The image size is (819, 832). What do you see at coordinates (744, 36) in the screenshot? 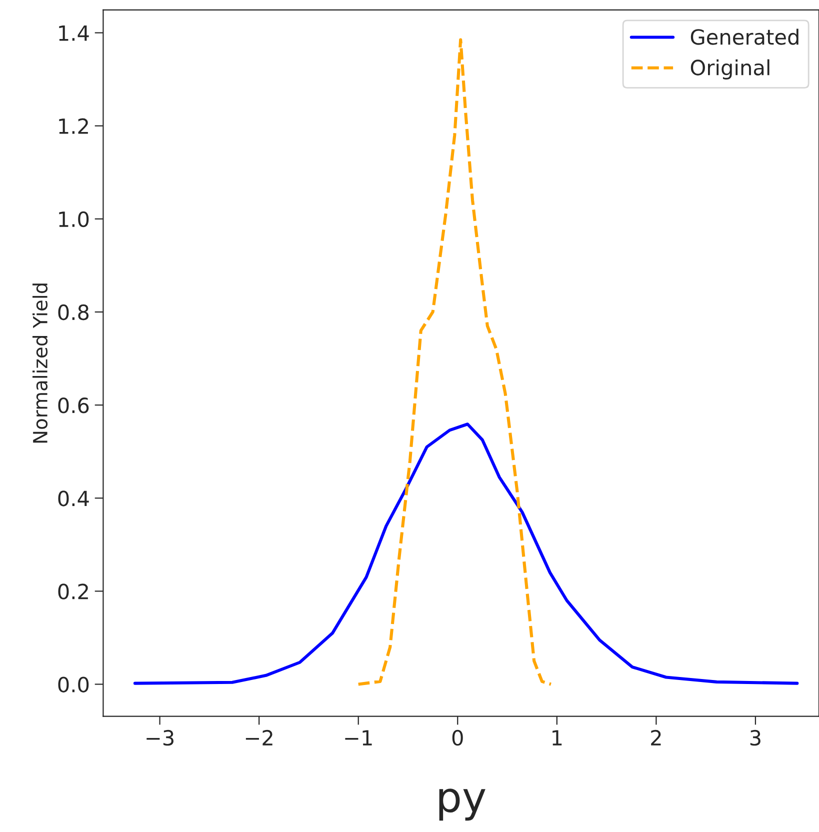
I see `legend-label: Generated` at bounding box center [744, 36].